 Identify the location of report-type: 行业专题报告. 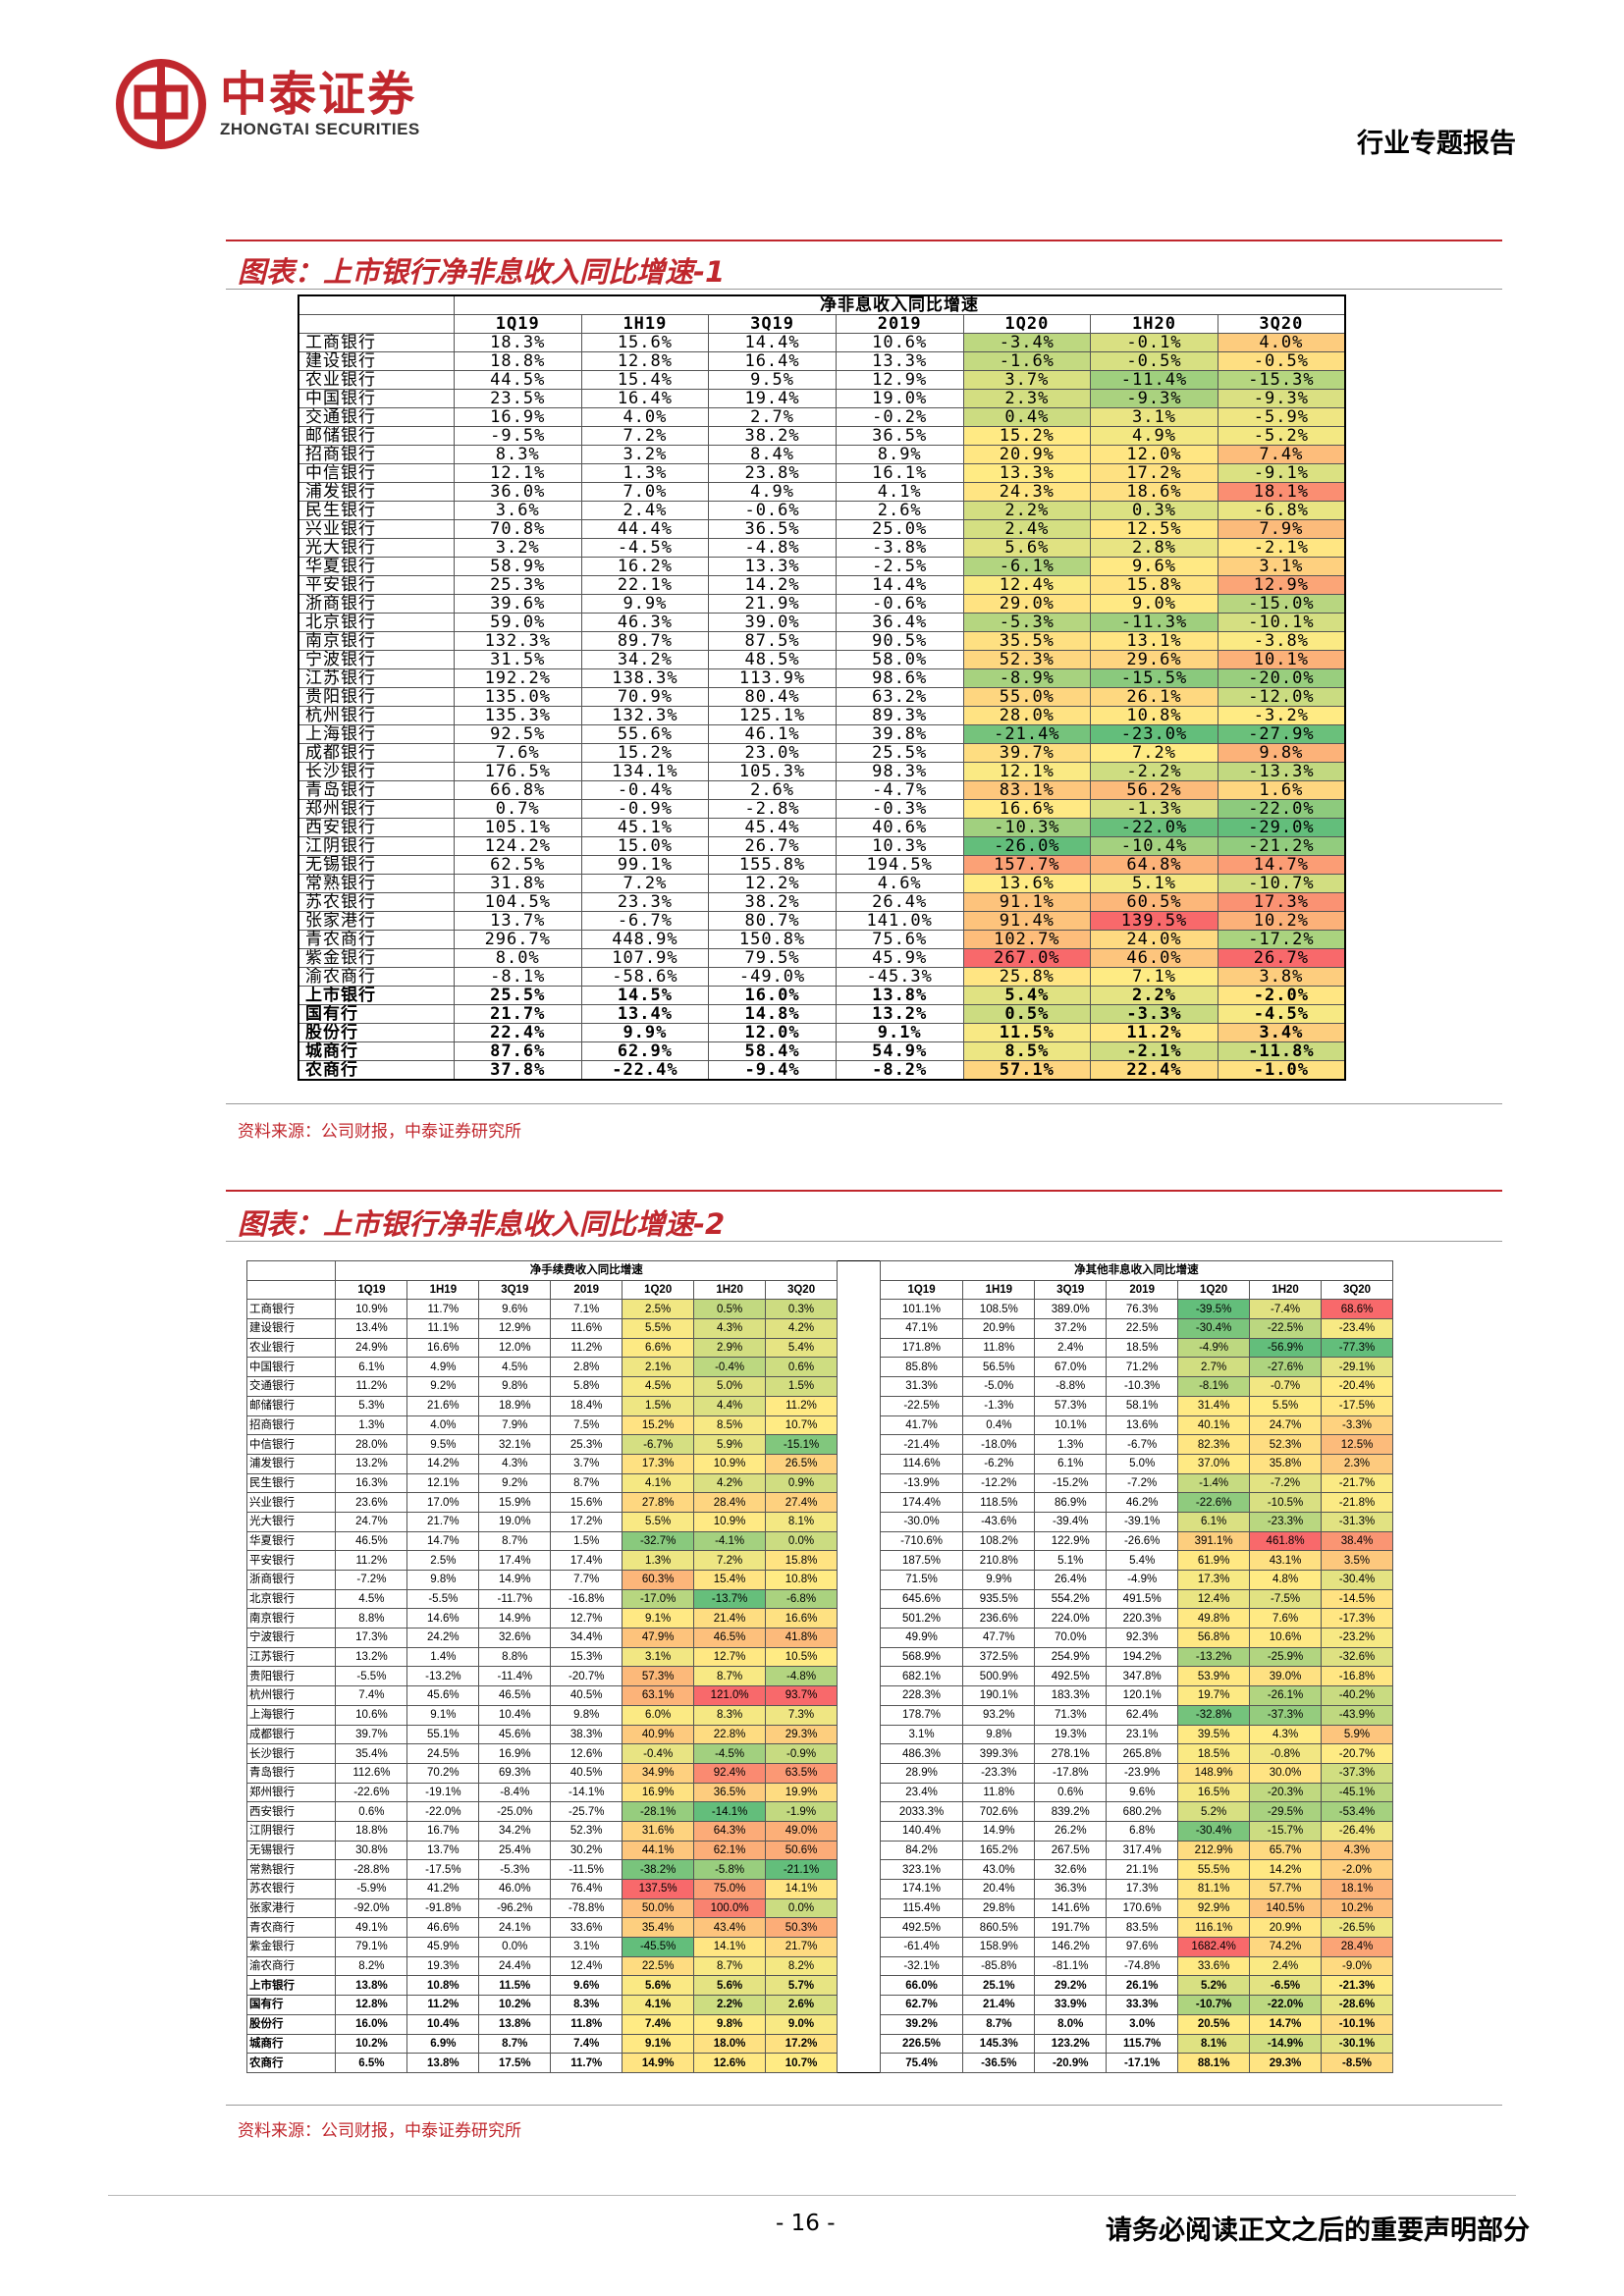
(1436, 144).